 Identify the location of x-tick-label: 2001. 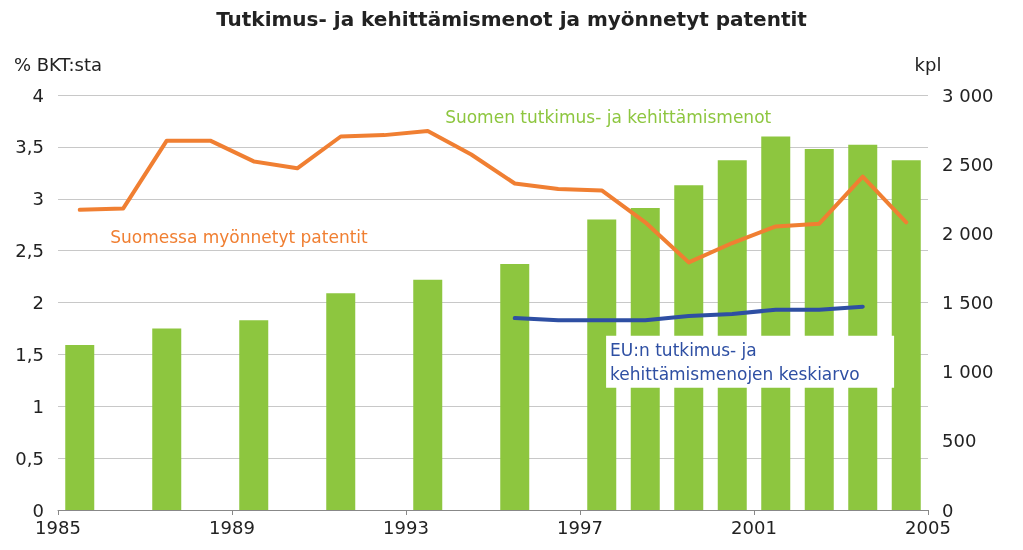
(754, 527).